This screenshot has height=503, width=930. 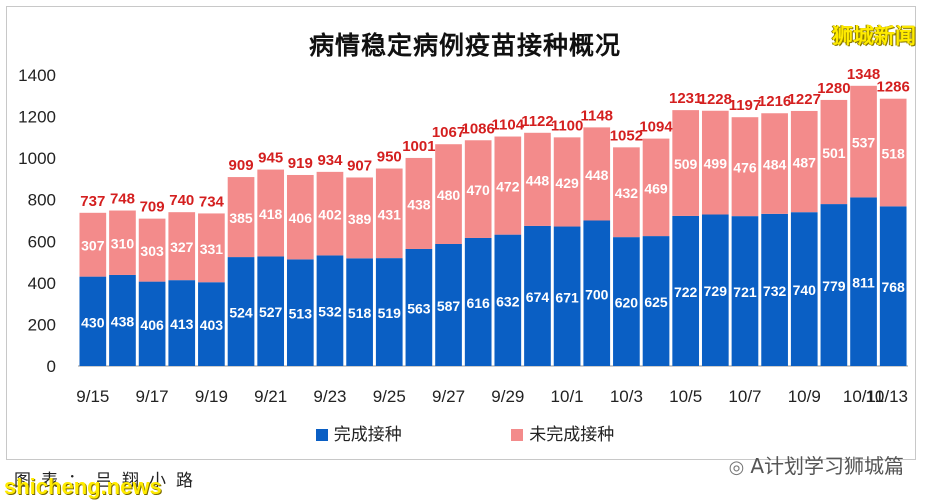 I want to click on data-label-incomplete: 470, so click(x=478, y=190).